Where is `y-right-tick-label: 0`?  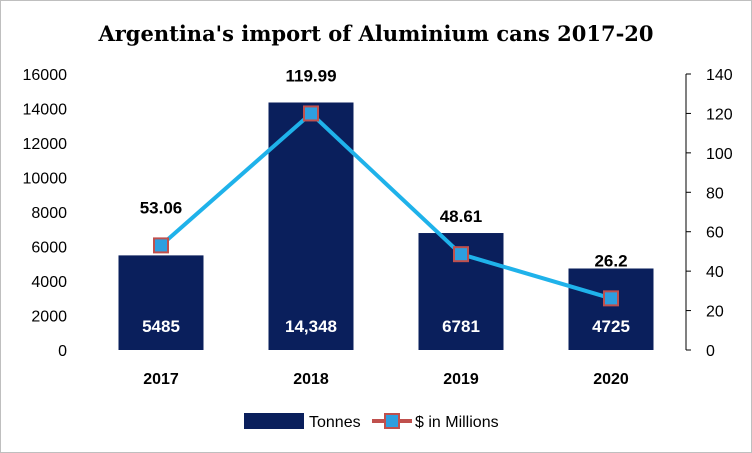 y-right-tick-label: 0 is located at coordinates (710, 351).